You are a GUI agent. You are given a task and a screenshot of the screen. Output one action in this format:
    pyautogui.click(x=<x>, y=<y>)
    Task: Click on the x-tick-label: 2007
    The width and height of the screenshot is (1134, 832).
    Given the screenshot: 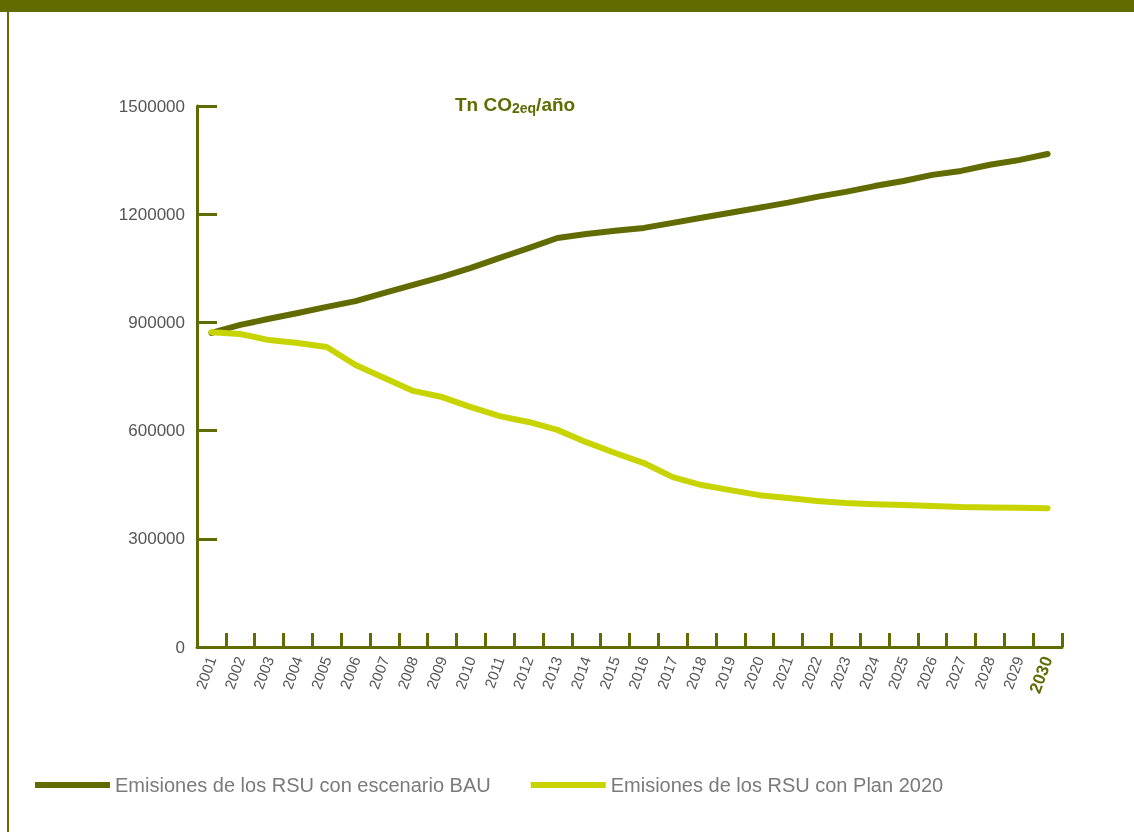 What is the action you would take?
    pyautogui.click(x=379, y=673)
    